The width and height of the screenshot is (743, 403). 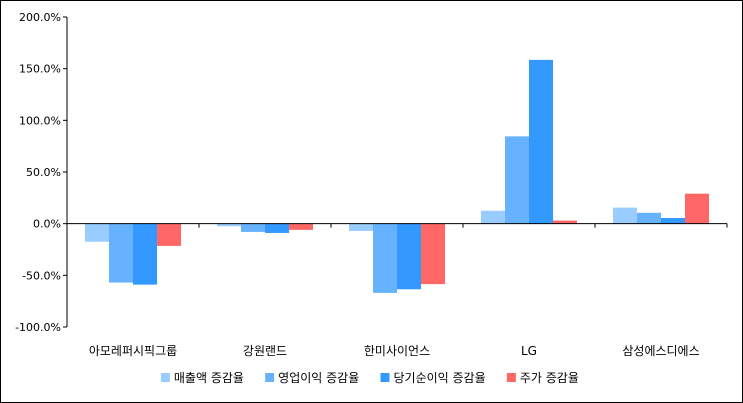 I want to click on y-tick-label: -50.0%, so click(x=41, y=275).